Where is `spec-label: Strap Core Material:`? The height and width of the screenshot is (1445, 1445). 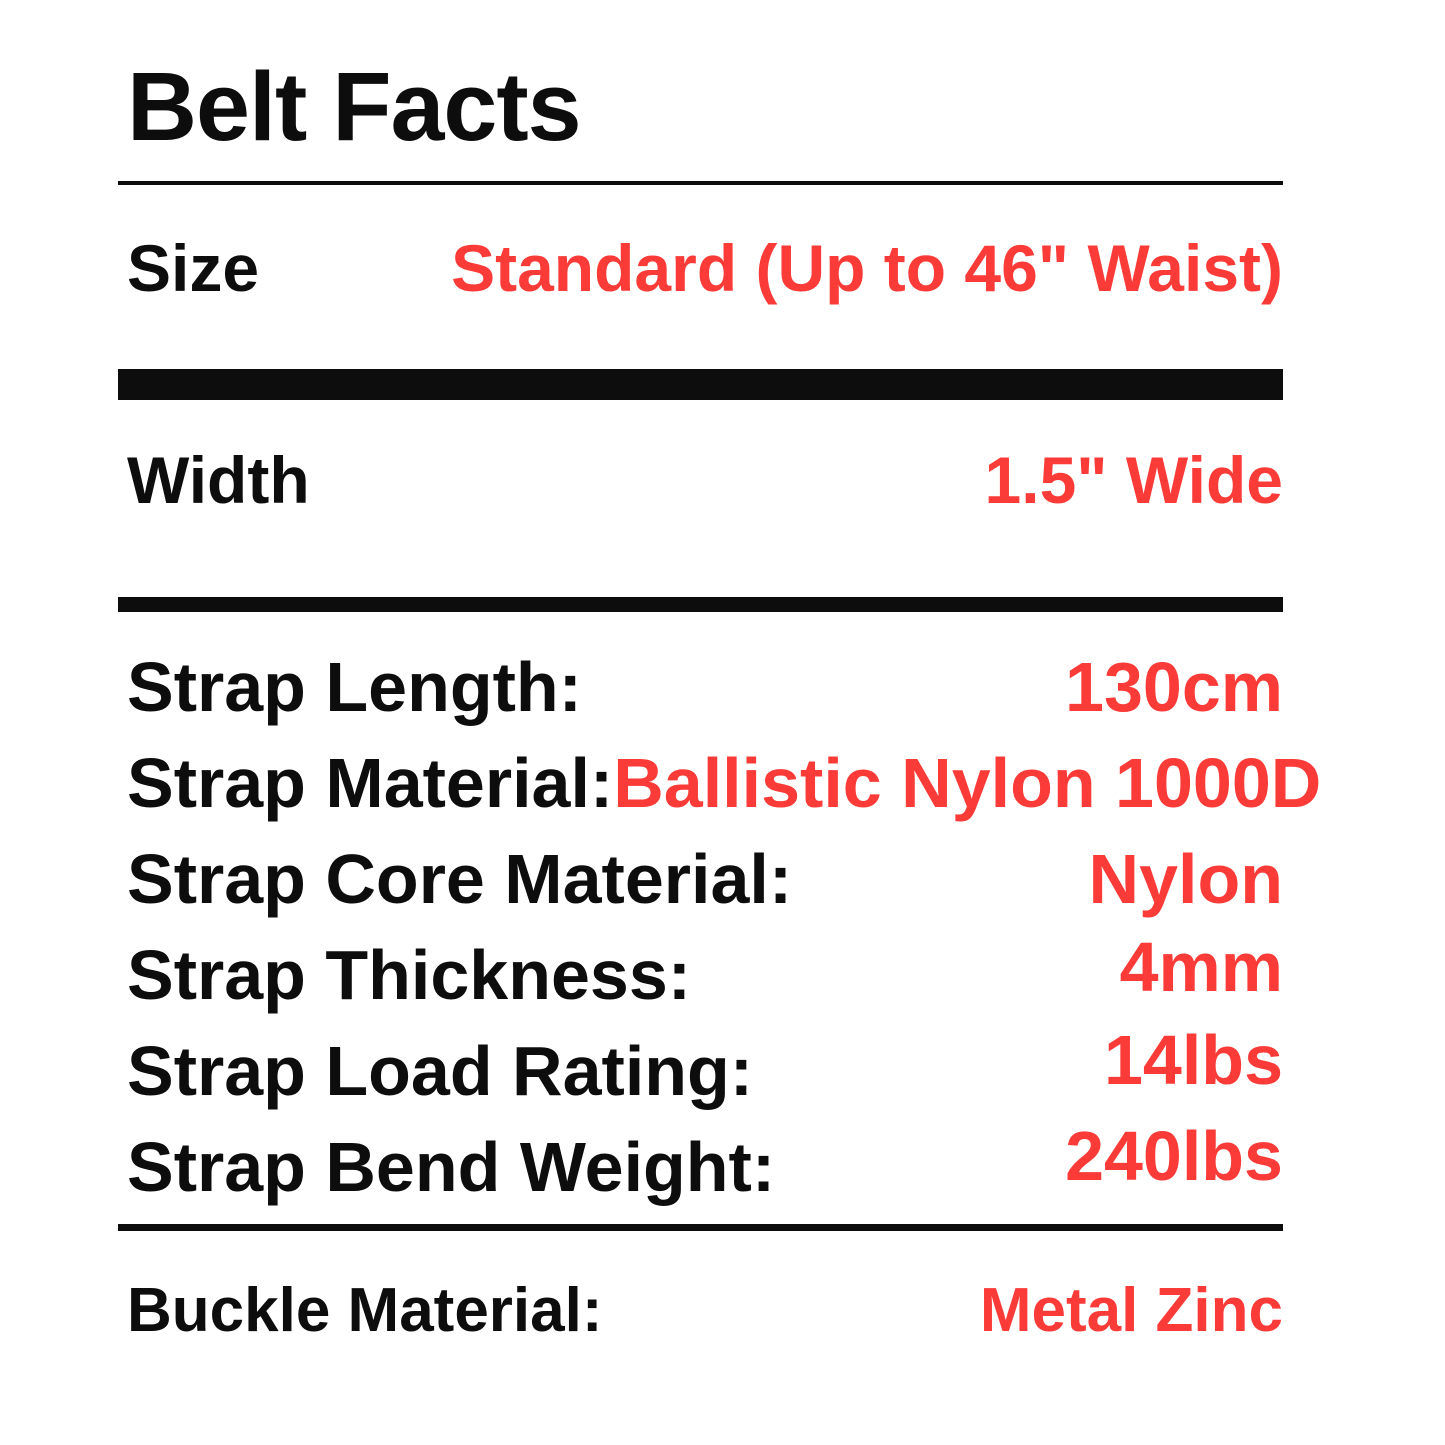
spec-label: Strap Core Material: is located at coordinates (460, 879).